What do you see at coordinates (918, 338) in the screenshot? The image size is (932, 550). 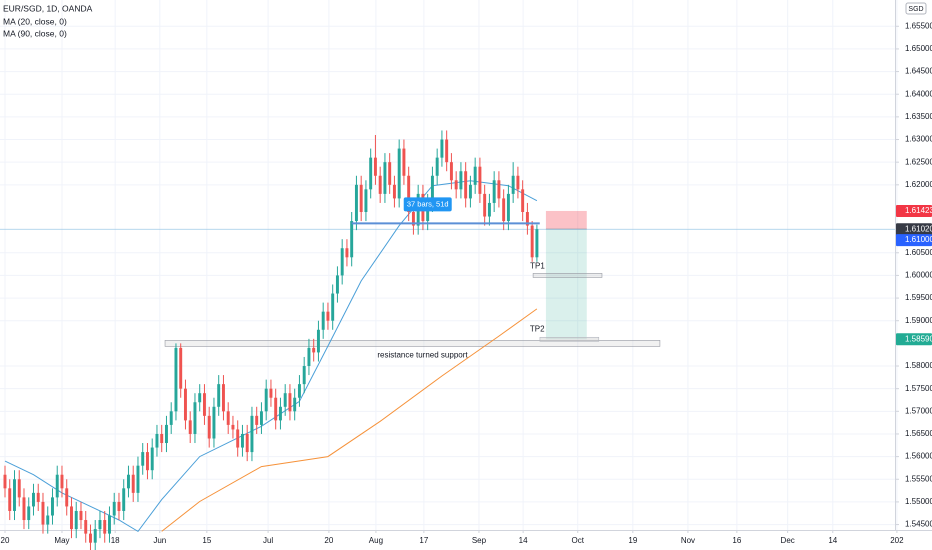 I see `target-price: 1.58590` at bounding box center [918, 338].